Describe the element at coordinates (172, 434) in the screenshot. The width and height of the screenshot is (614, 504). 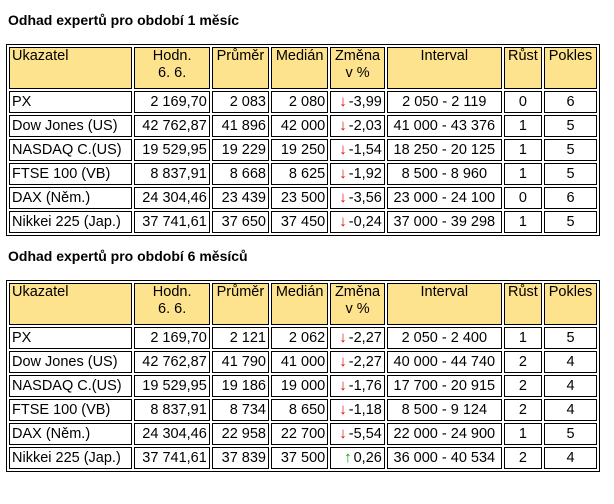
I see `cell: 24 304,46` at that location.